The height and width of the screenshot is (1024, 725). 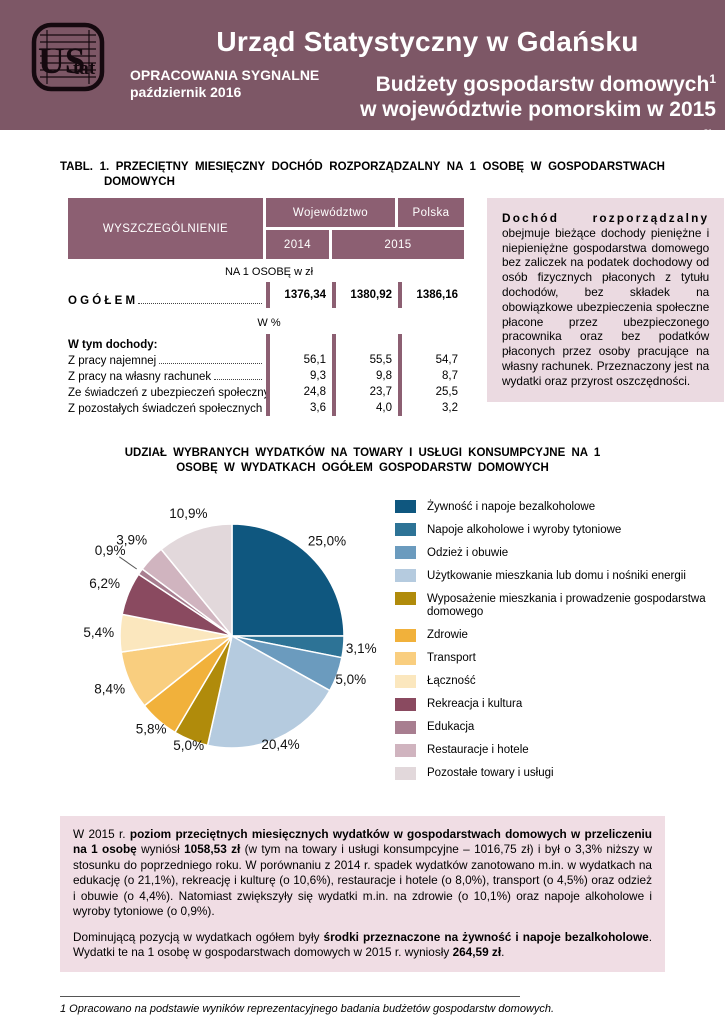 I want to click on cell-value: 9,3, so click(x=299, y=376).